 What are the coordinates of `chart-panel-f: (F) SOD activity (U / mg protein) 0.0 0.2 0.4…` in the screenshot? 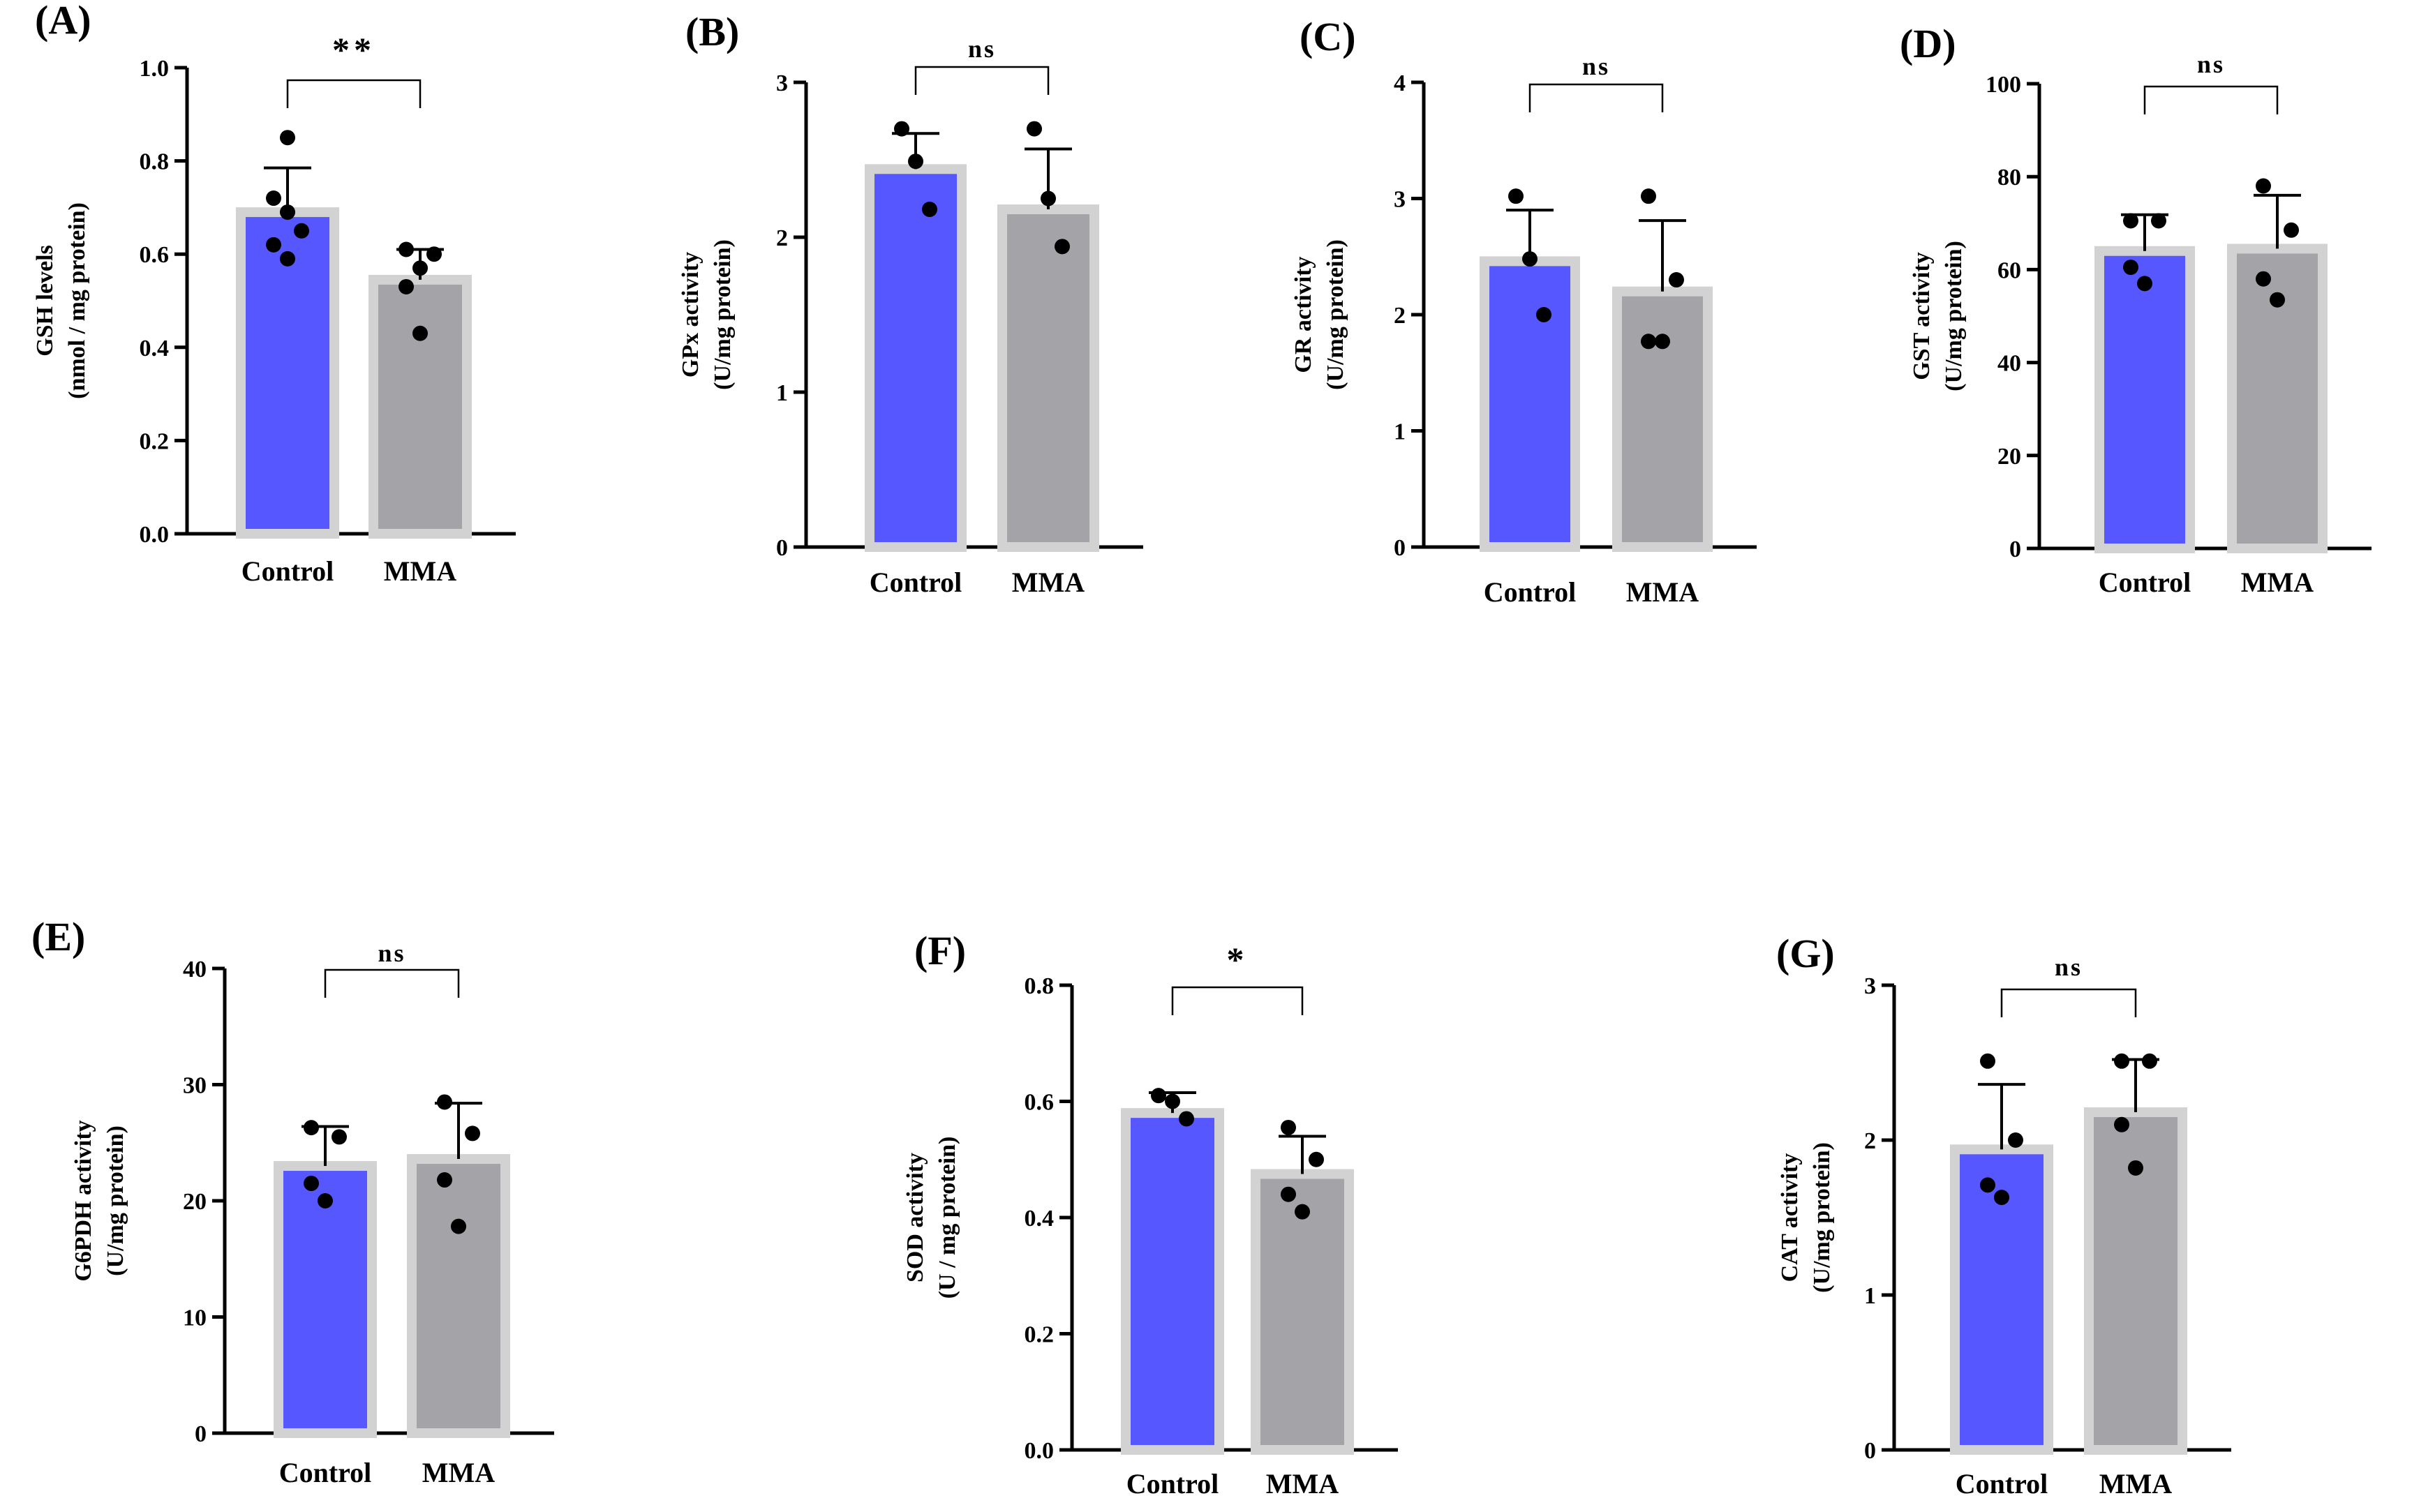 It's located at (1150, 1213).